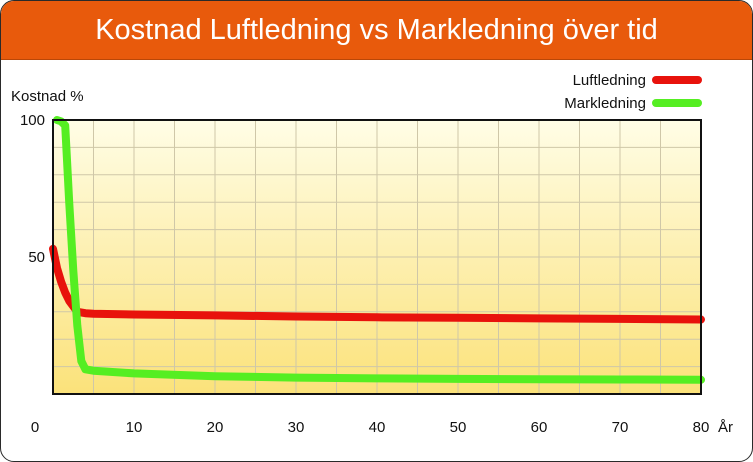  I want to click on x-tick-label: 70, so click(620, 427).